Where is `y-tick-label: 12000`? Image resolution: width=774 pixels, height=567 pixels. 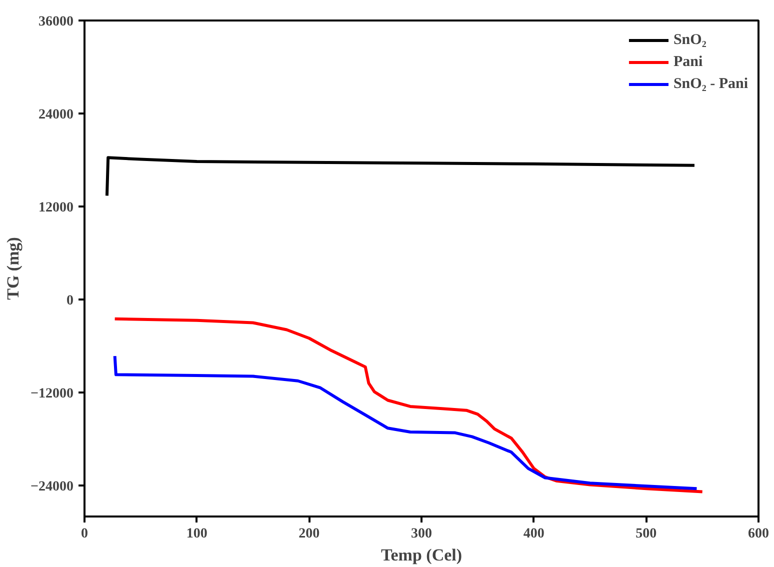 y-tick-label: 12000 is located at coordinates (56, 208).